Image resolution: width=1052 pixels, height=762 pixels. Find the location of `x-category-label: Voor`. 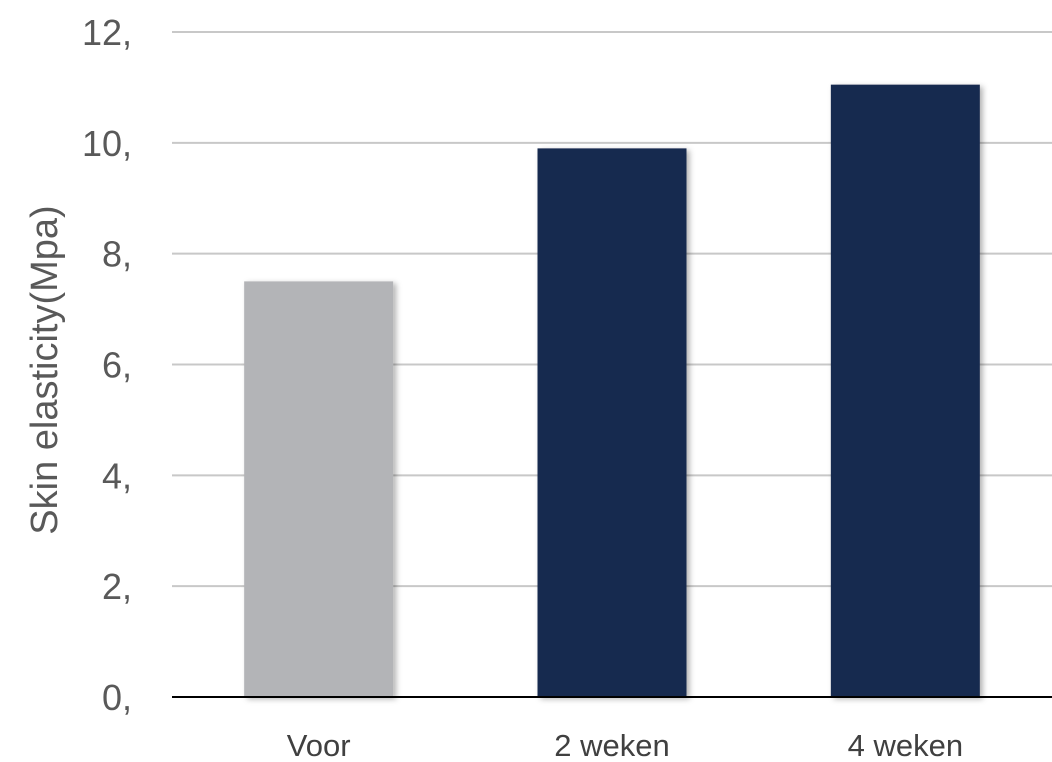

x-category-label: Voor is located at coordinates (319, 745).